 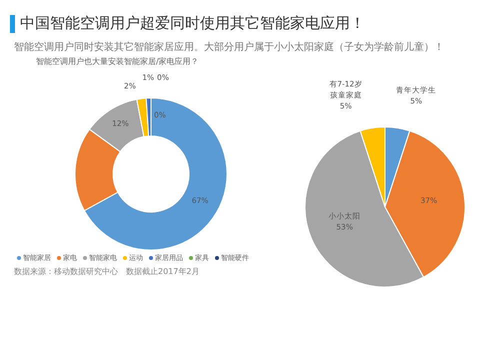 I want to click on chart-title: 中国智能空调用户超爱同时使用其它智能家电应用！, so click(x=192, y=23).